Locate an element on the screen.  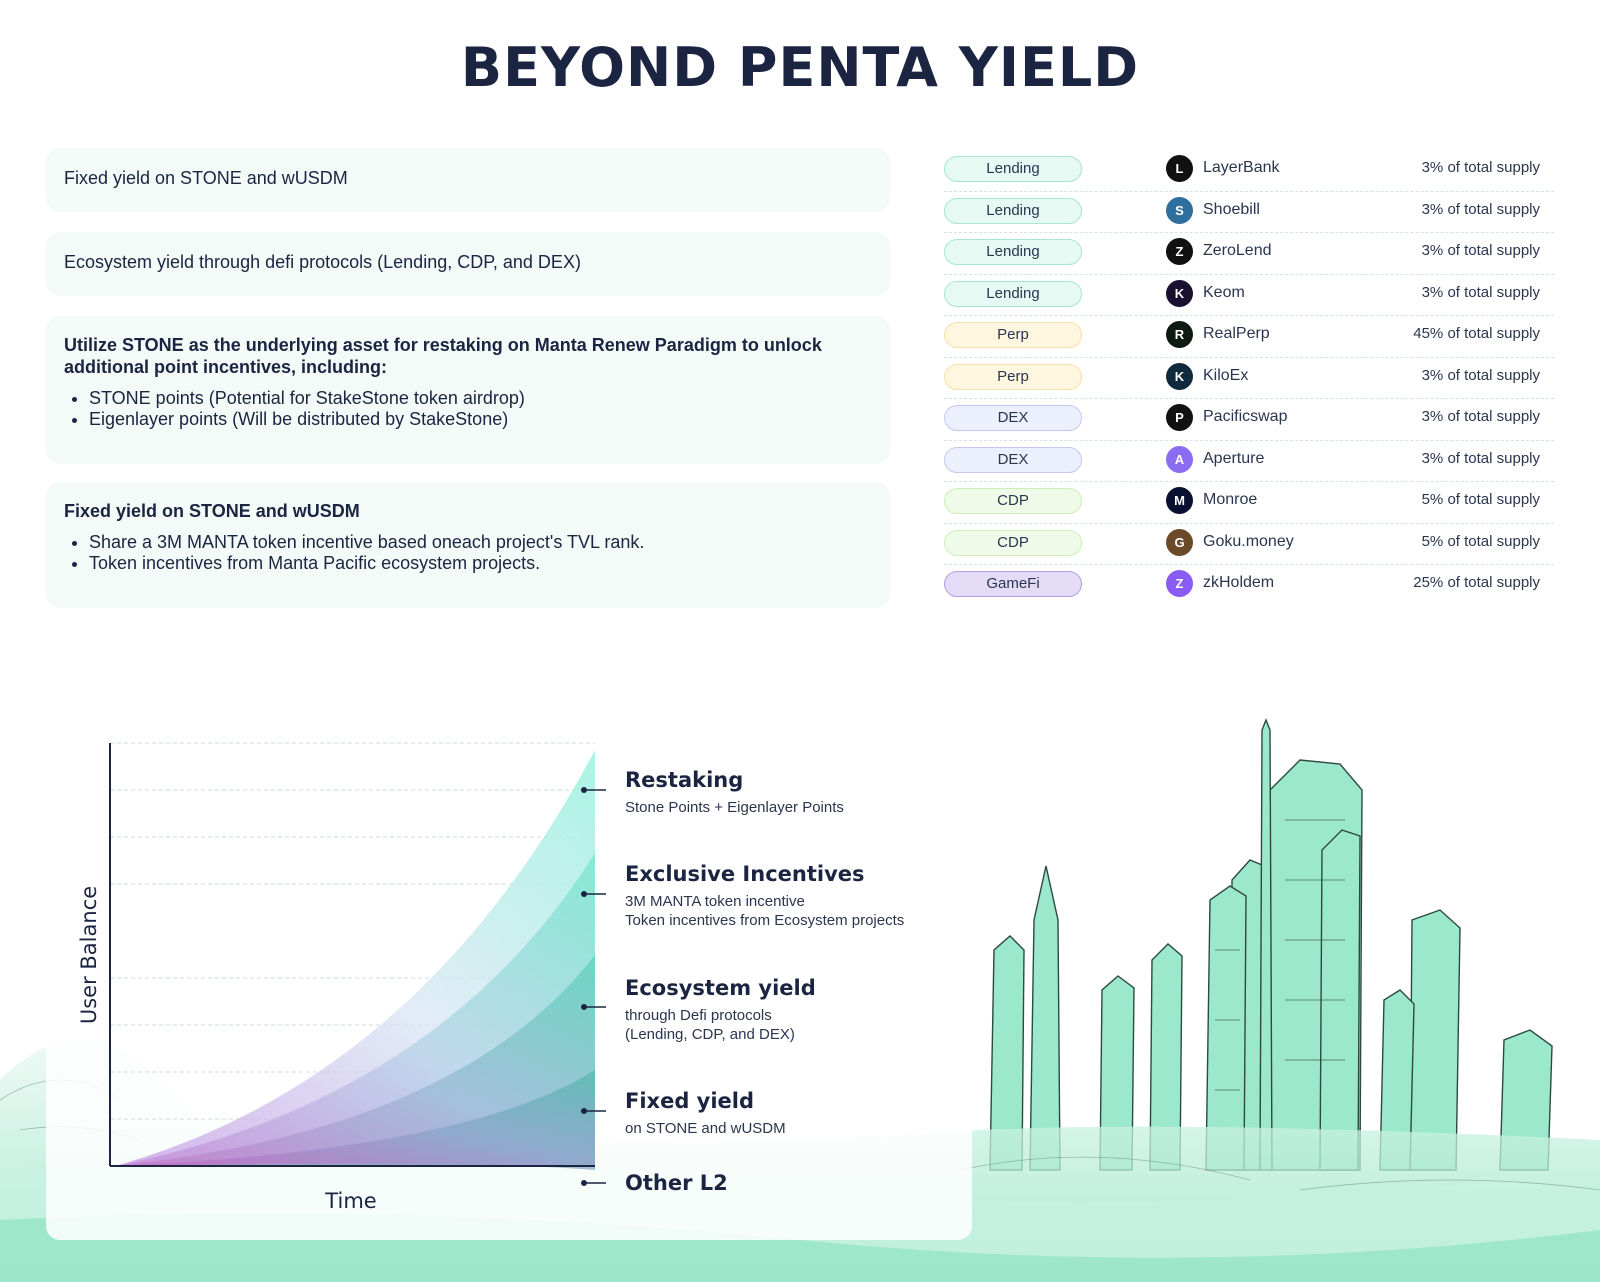
protocol-name: zkHoldem is located at coordinates (1239, 582).